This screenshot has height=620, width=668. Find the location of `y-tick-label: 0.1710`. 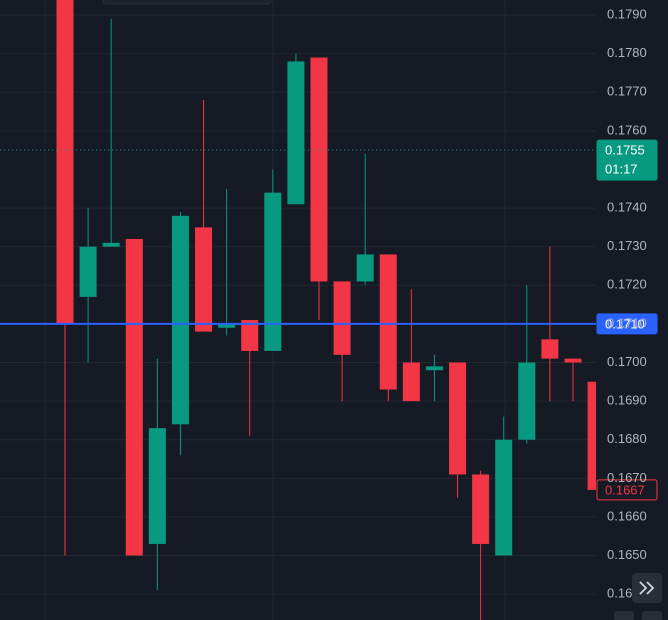

y-tick-label: 0.1710 is located at coordinates (627, 322).